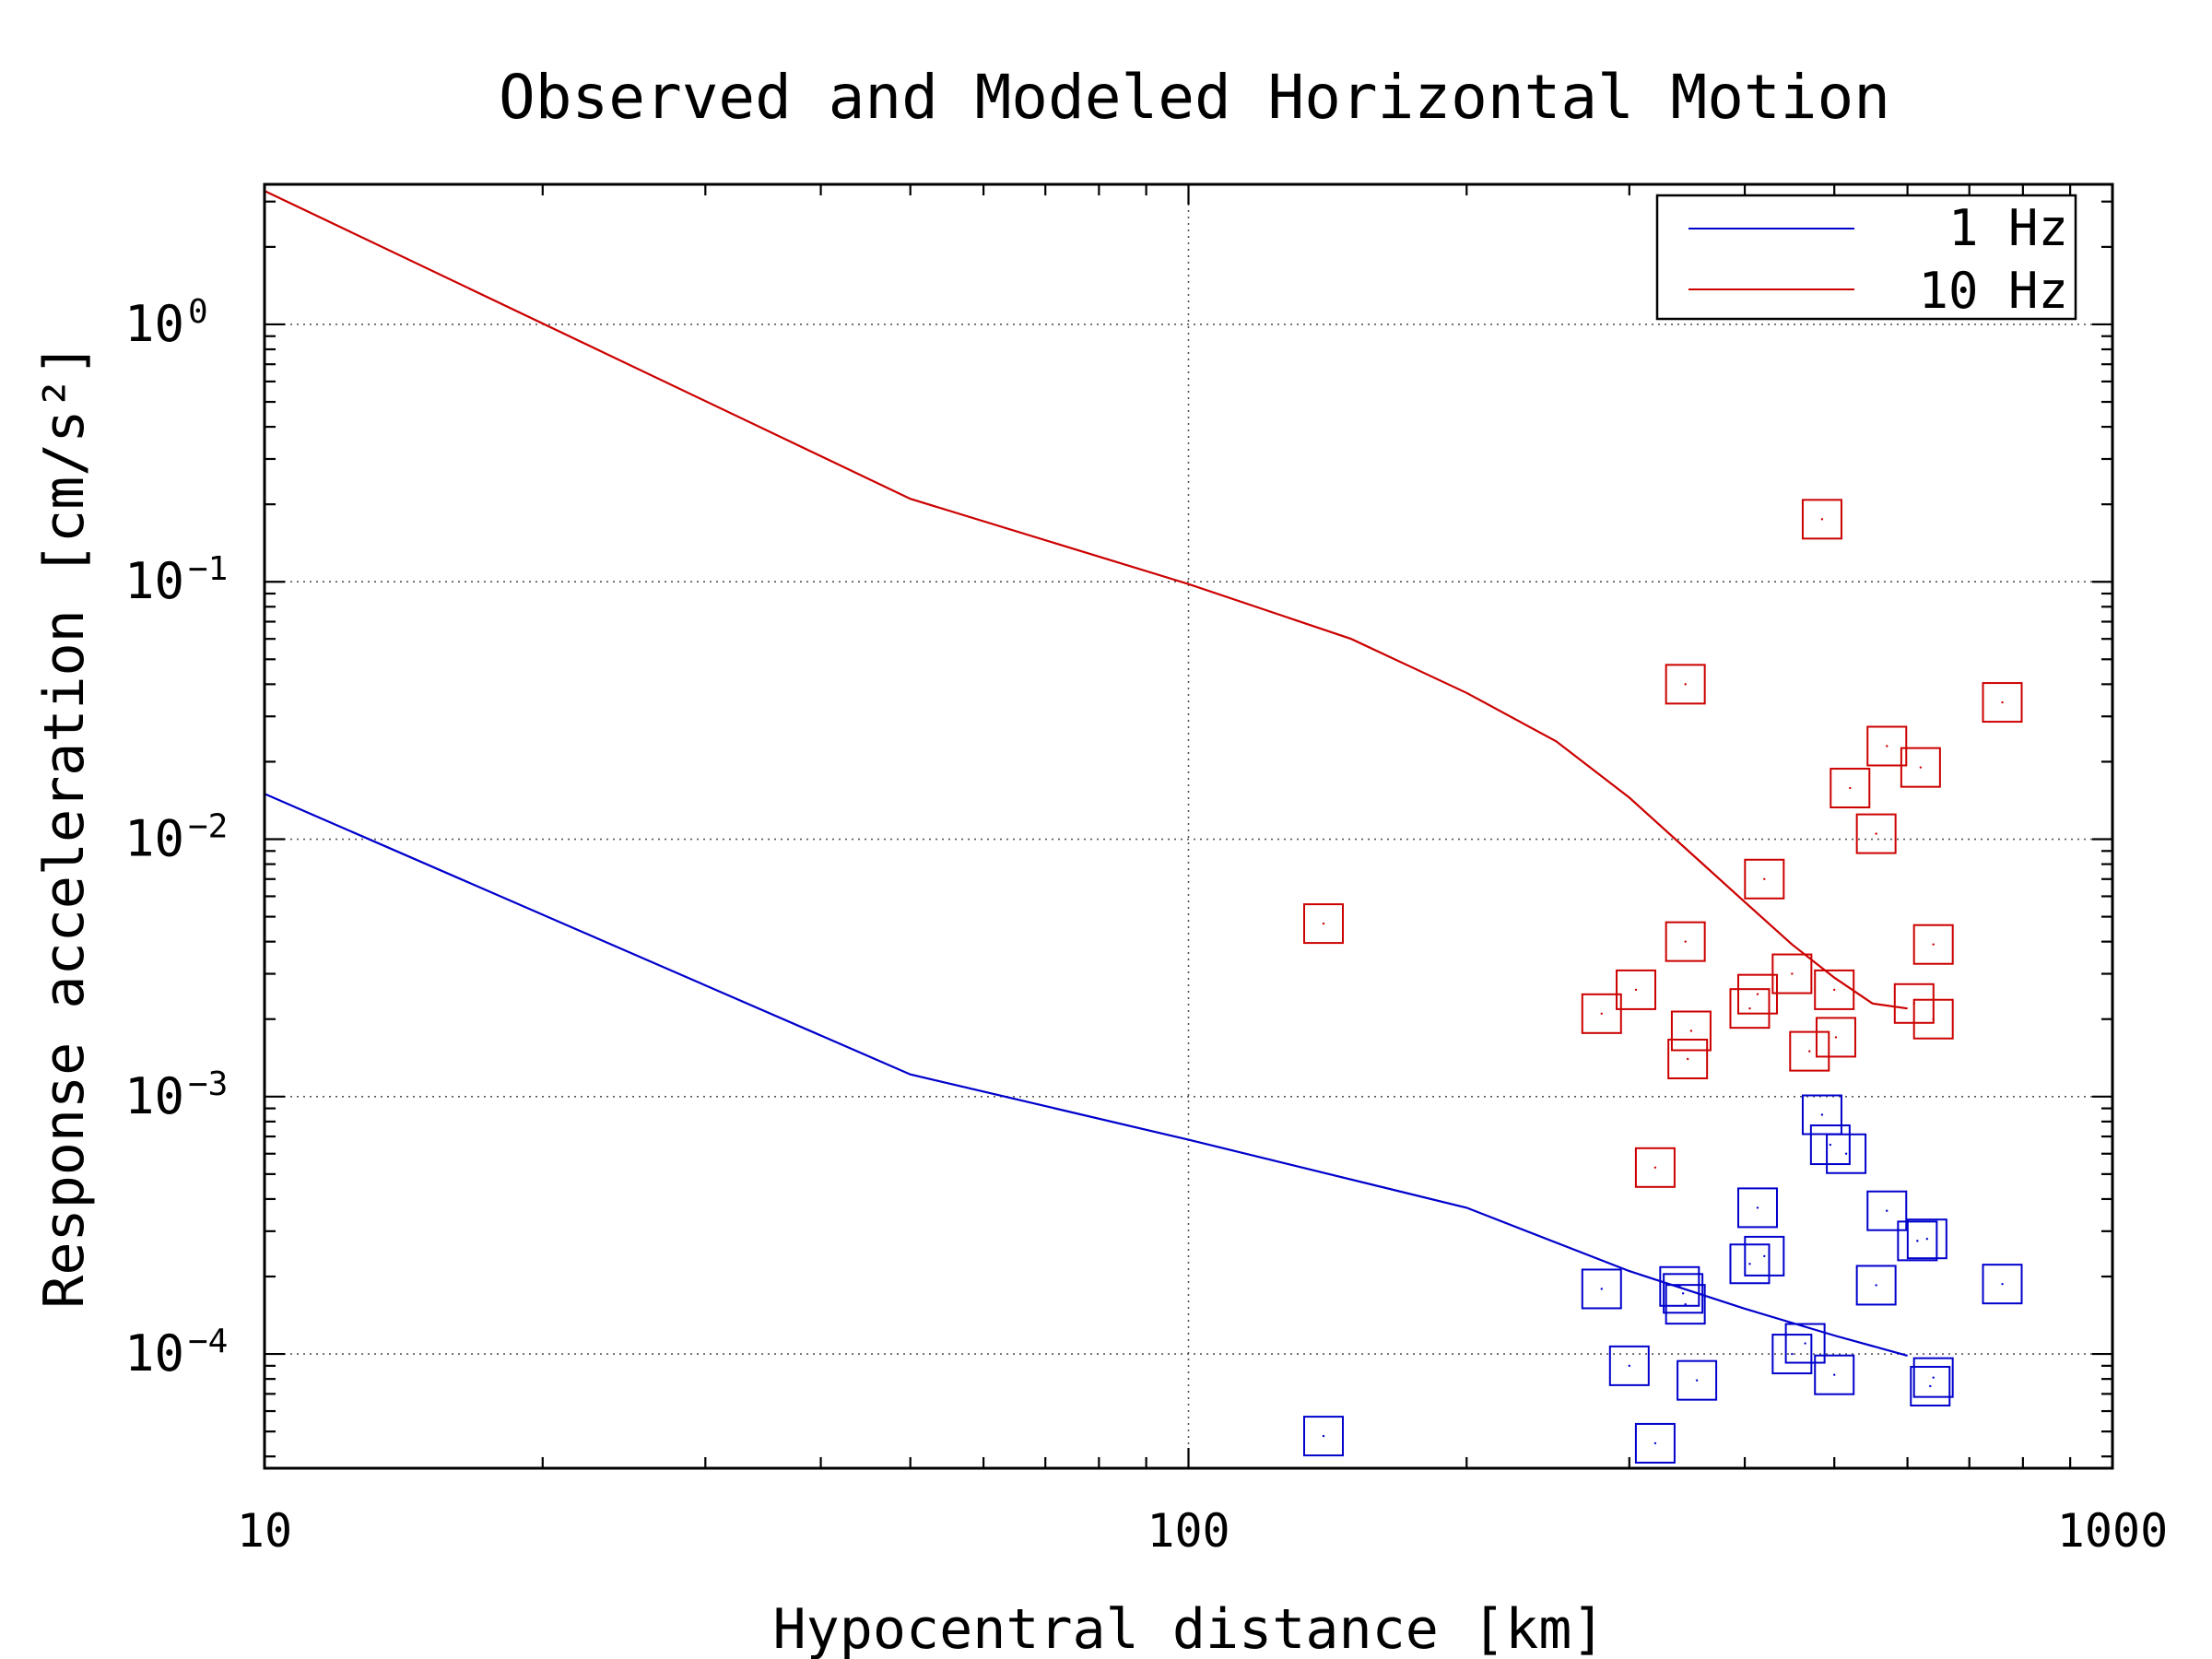  I want to click on x-axis-label: Hypocentral distance [km], so click(1188, 1628).